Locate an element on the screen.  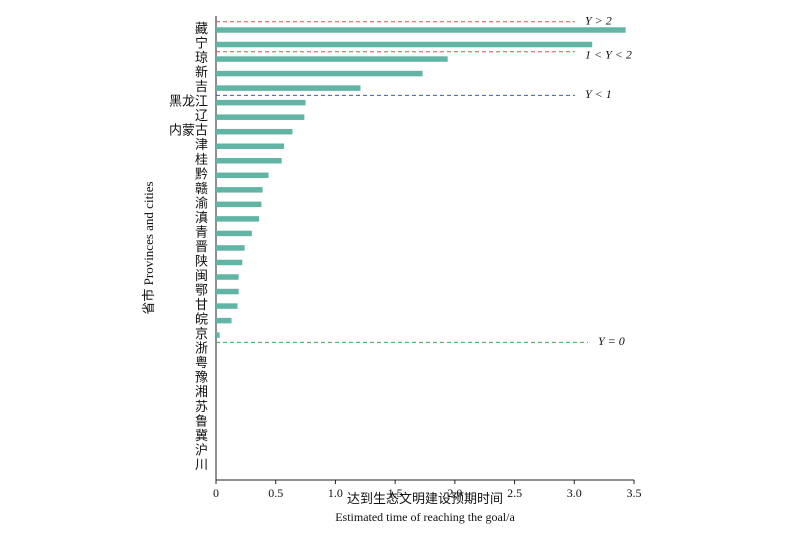
x-tick-label: 3.5 is located at coordinates (634, 493).